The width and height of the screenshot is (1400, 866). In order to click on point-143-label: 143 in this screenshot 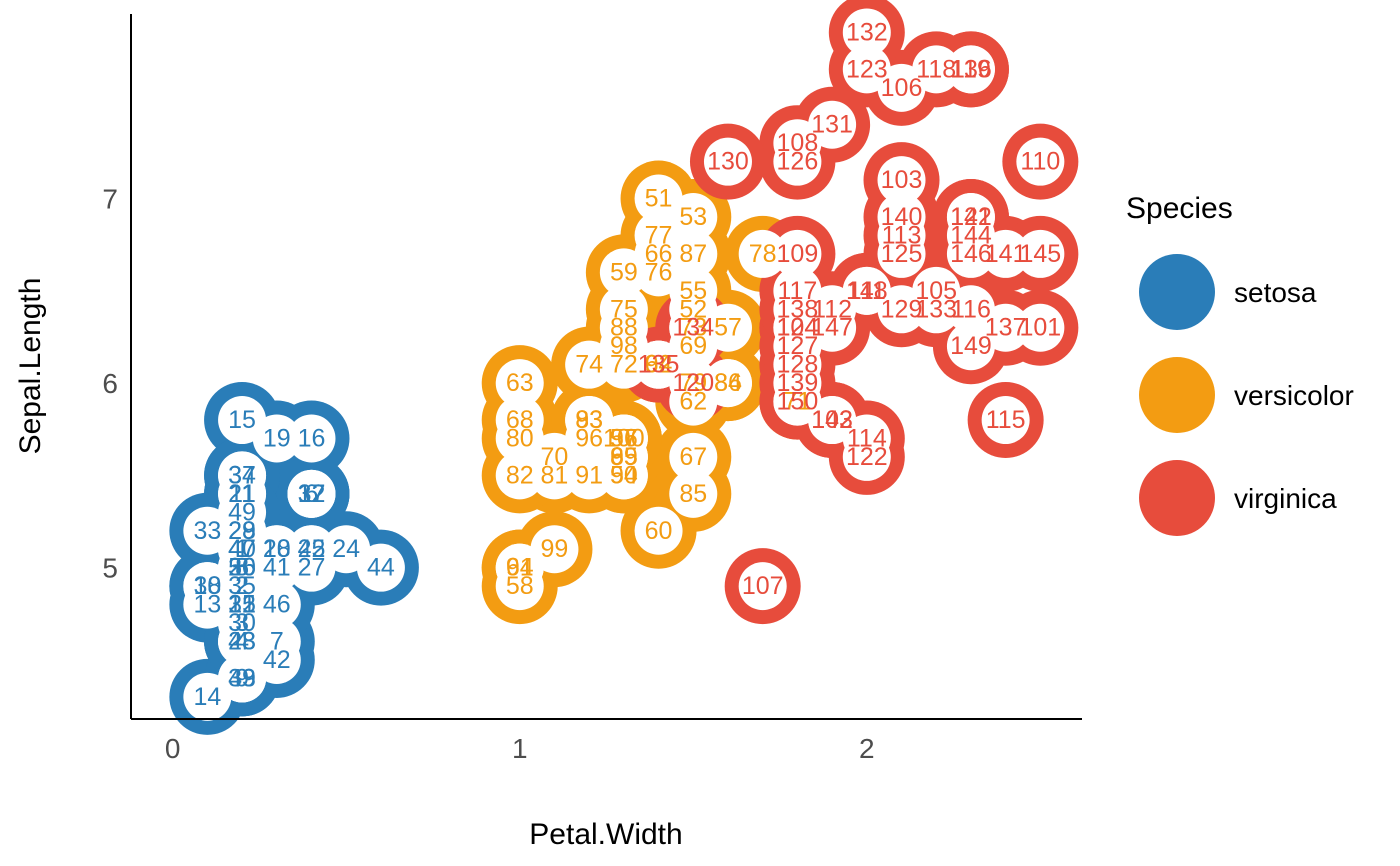, I will do `click(832, 420)`.